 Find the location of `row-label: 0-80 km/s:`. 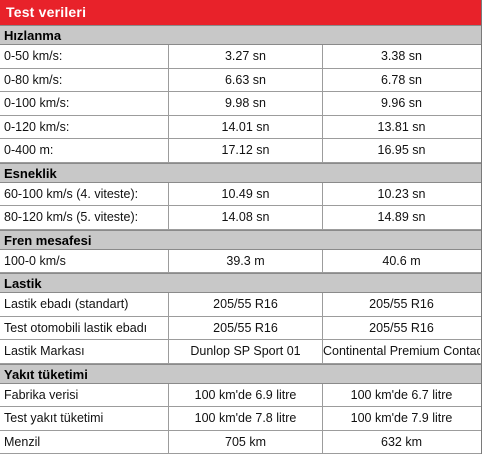

row-label: 0-80 km/s: is located at coordinates (33, 79).